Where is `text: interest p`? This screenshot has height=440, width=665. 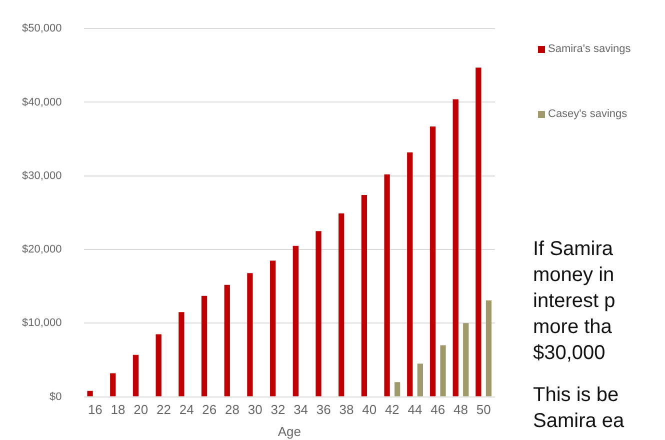
text: interest p is located at coordinates (574, 301).